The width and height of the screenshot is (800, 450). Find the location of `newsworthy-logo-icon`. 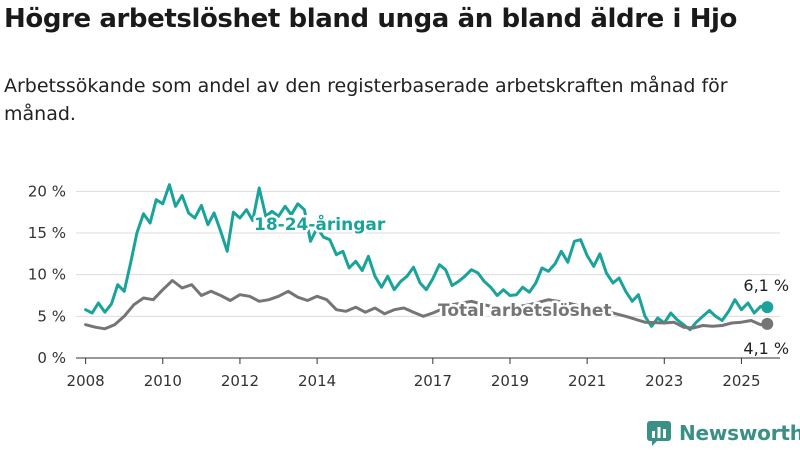

newsworthy-logo-icon is located at coordinates (659, 433).